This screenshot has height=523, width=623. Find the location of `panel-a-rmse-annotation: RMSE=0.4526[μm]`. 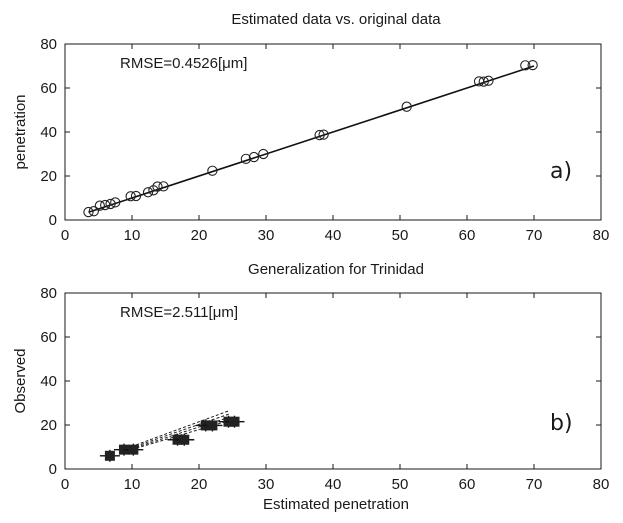

panel-a-rmse-annotation: RMSE=0.4526[μm] is located at coordinates (183, 63).